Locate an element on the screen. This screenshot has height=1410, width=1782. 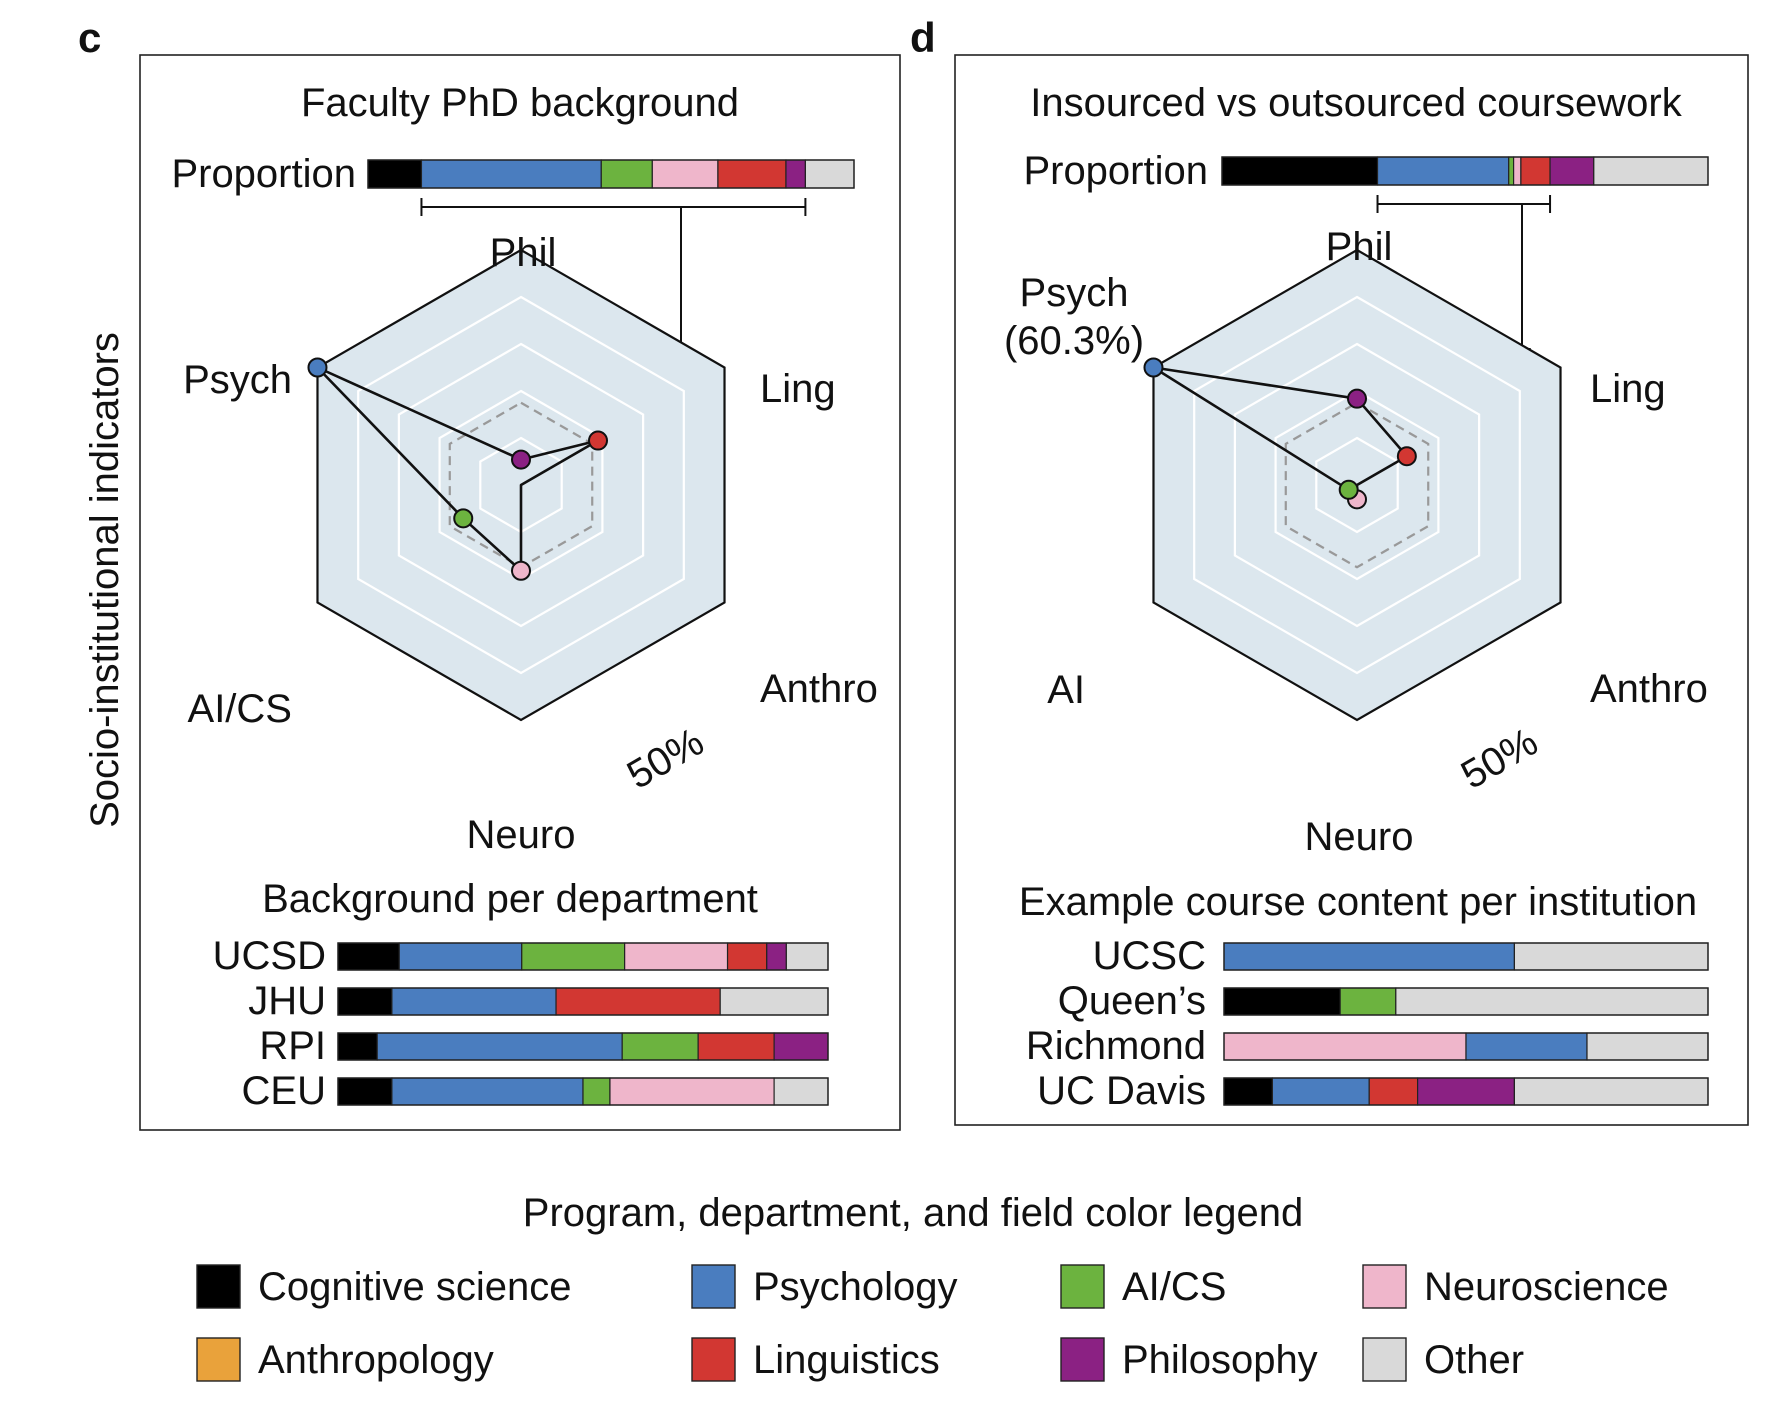
panel-d-row-queen-s-segment-other is located at coordinates (1552, 1001).